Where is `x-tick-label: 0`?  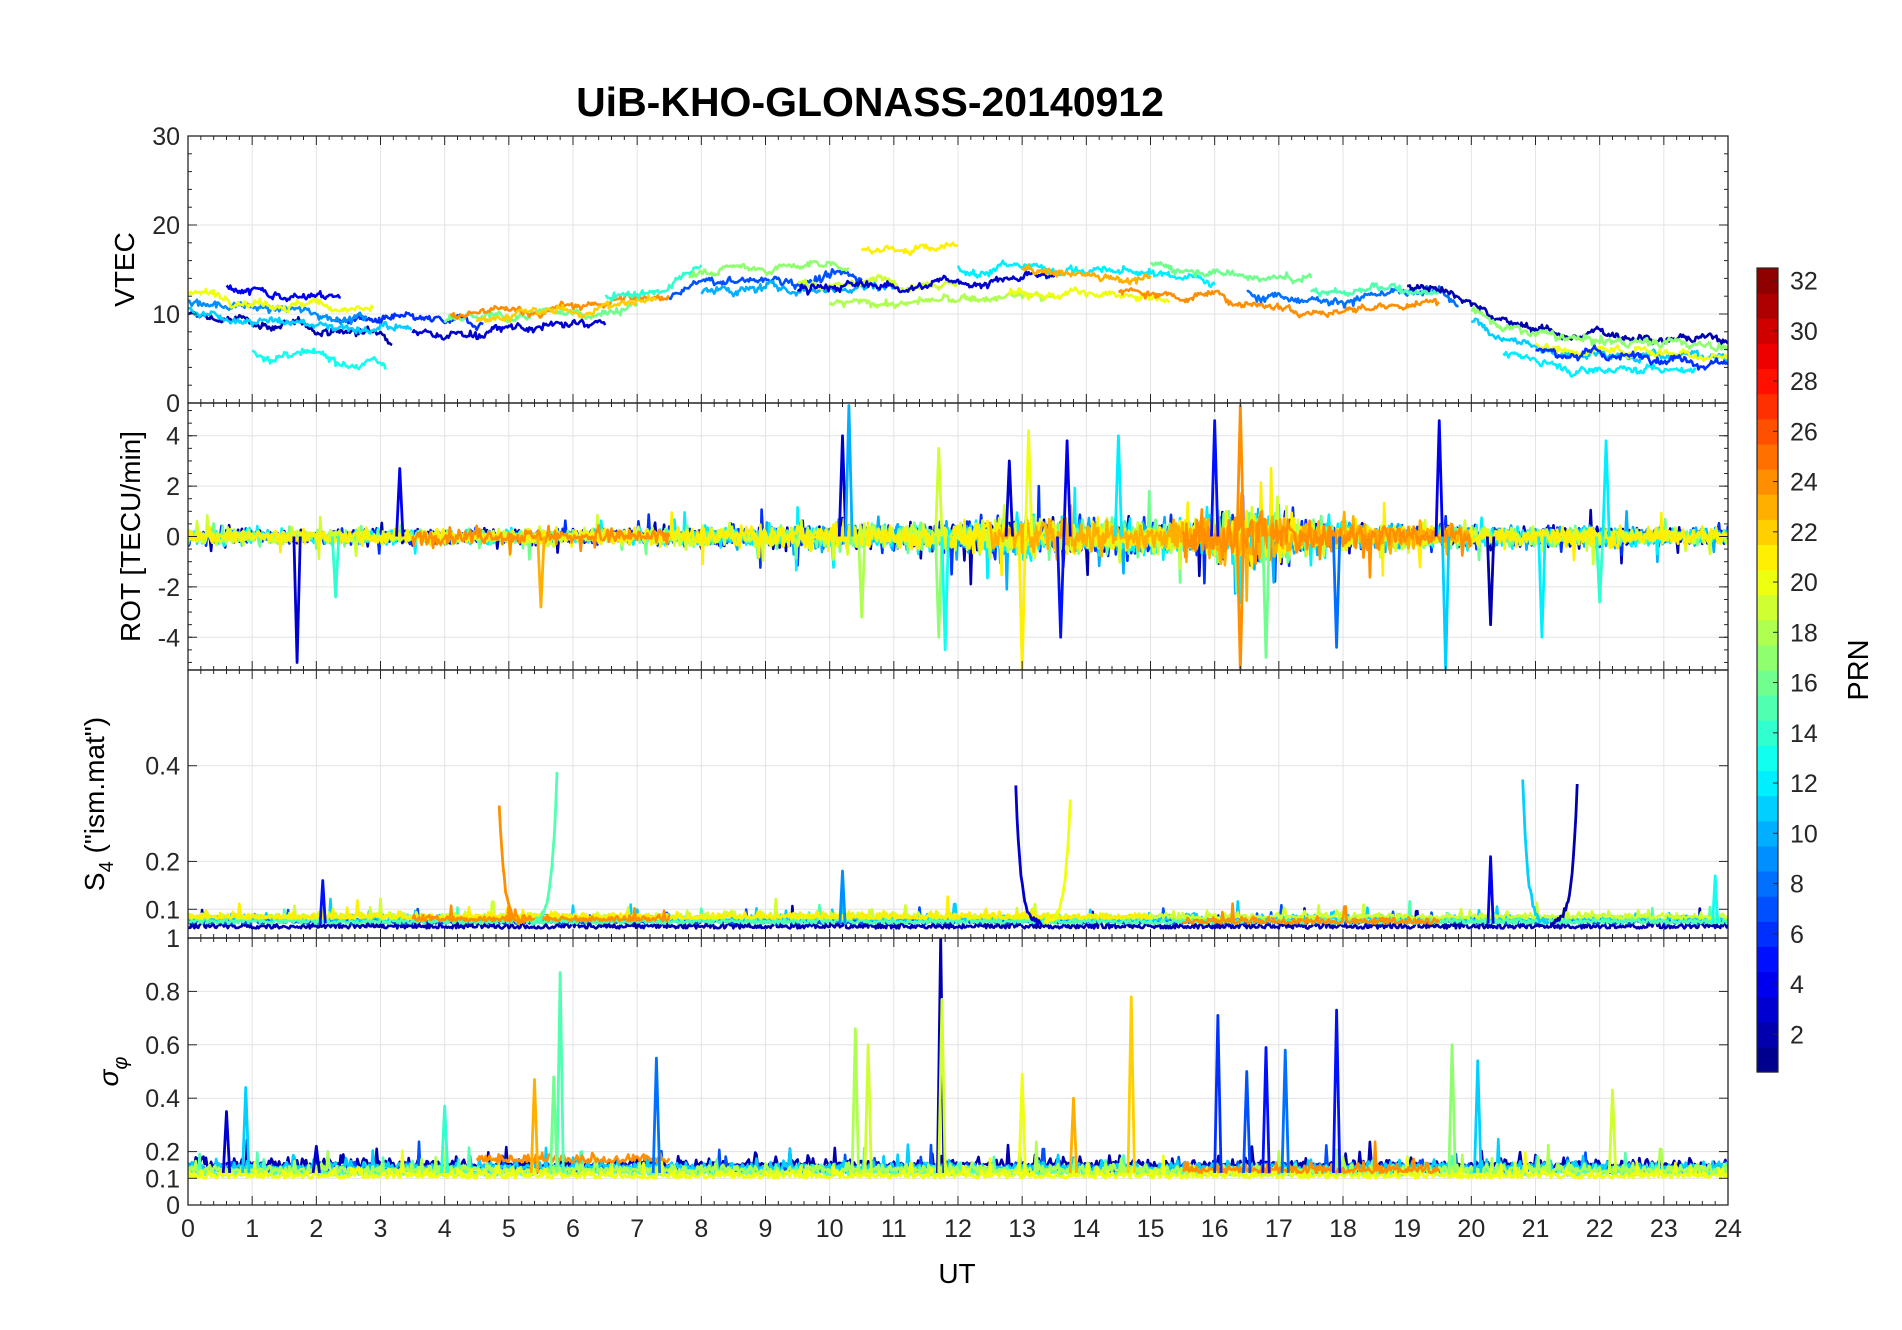
x-tick-label: 0 is located at coordinates (188, 1229).